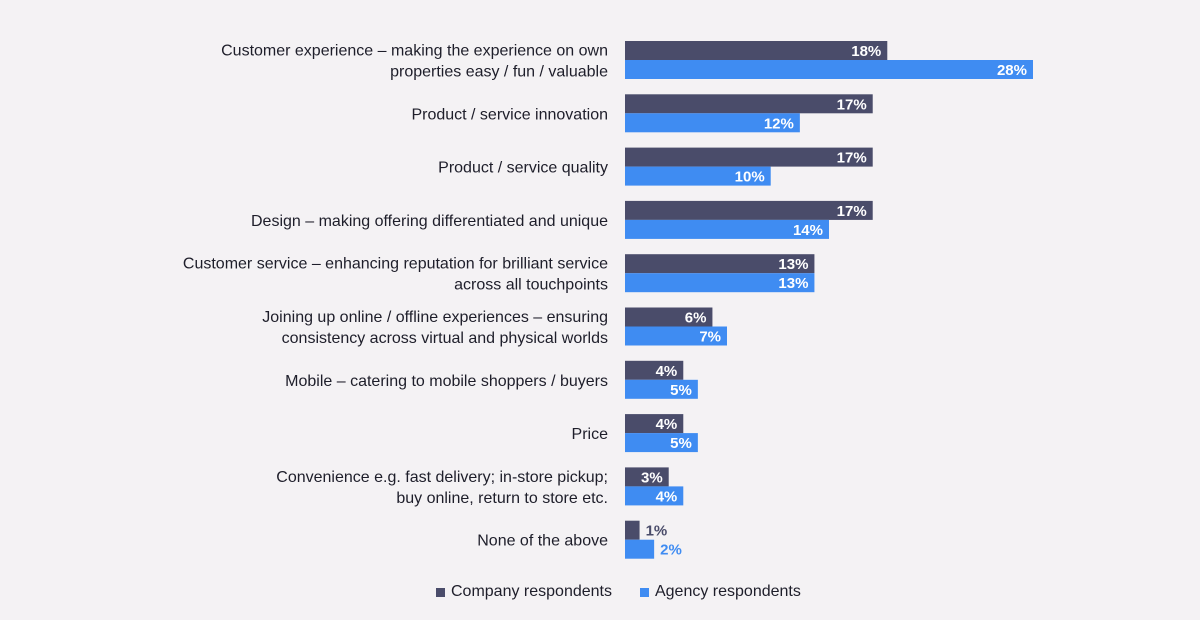 This screenshot has height=620, width=1200. I want to click on agency-value-label: 12%, so click(779, 123).